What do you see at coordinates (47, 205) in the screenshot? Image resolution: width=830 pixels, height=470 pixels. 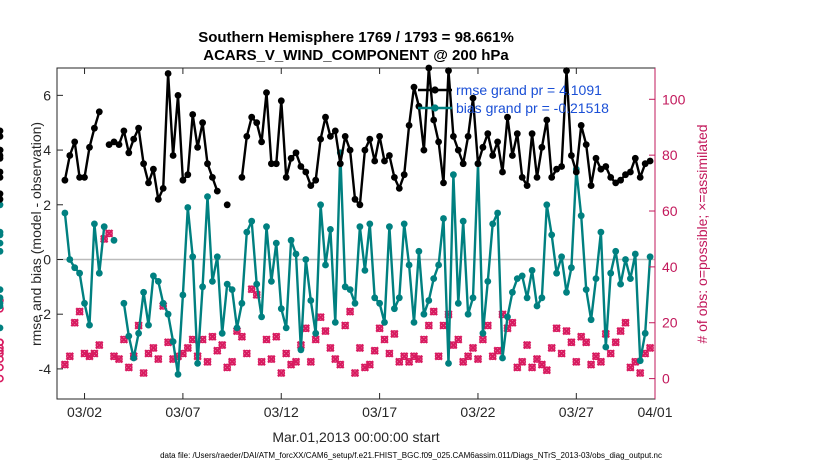 I see `left-y-tick-label: 2` at bounding box center [47, 205].